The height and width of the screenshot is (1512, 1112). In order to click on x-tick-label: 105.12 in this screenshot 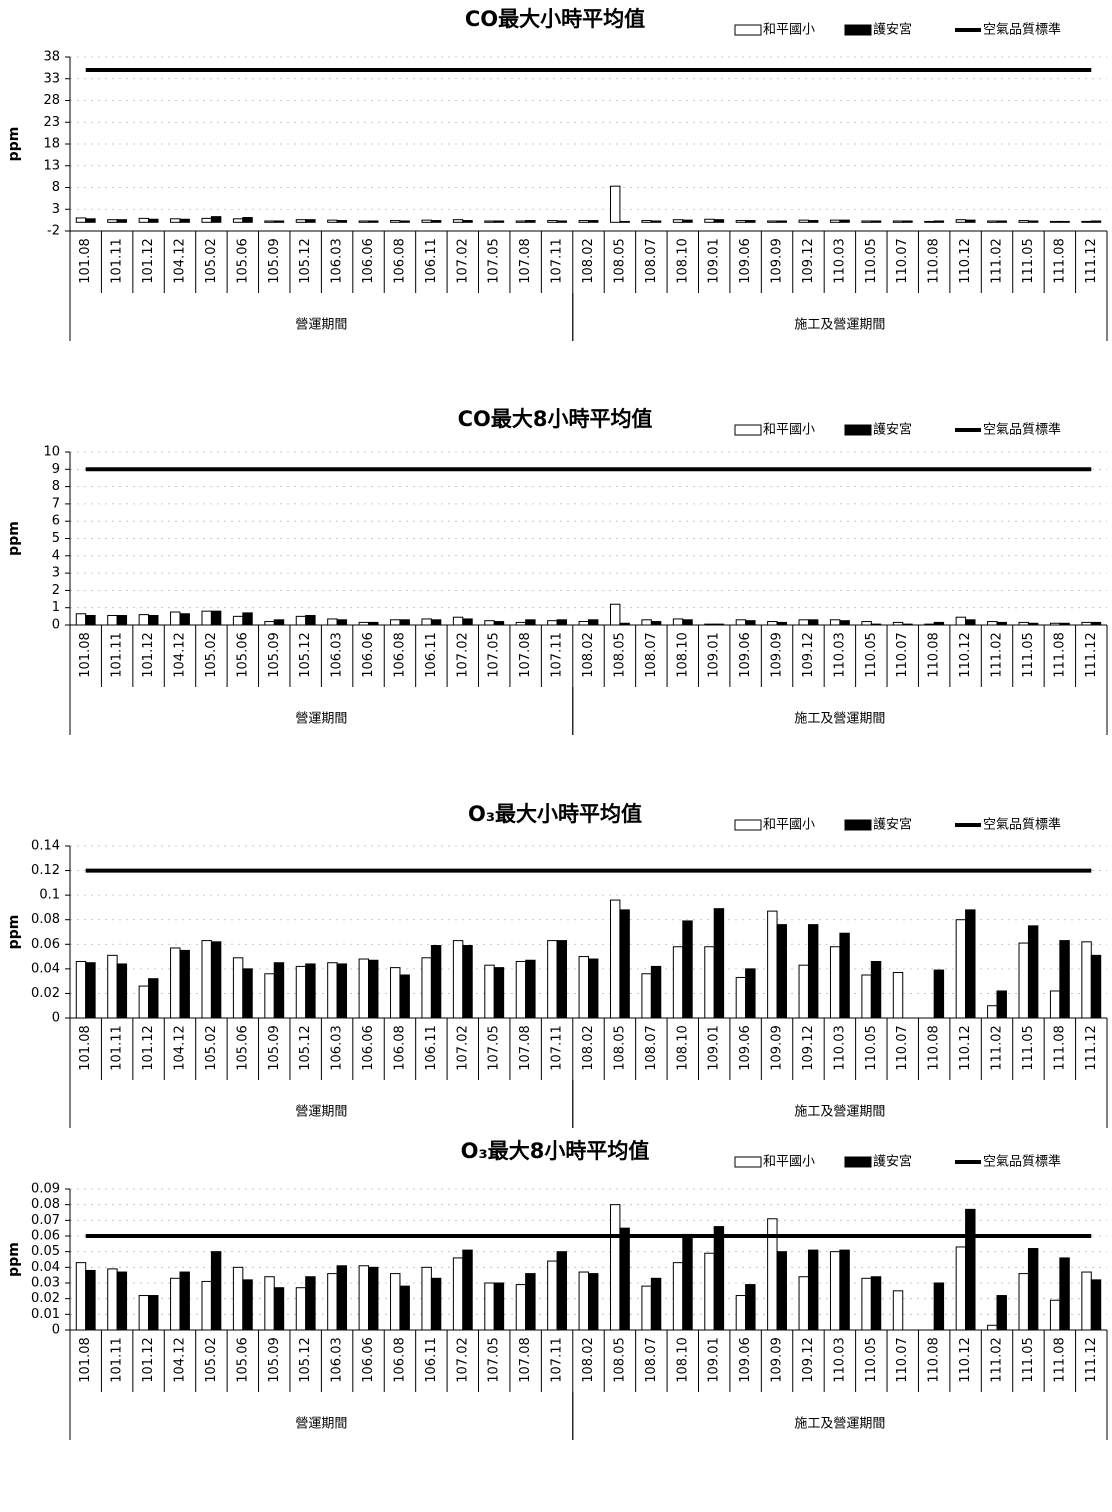, I will do `click(305, 1360)`.